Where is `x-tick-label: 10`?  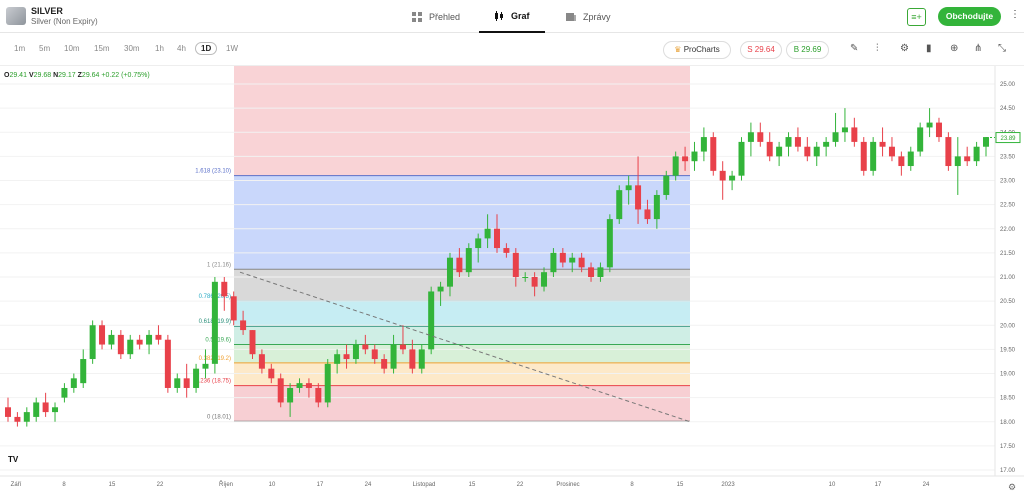
x-tick-label: 10 is located at coordinates (832, 485).